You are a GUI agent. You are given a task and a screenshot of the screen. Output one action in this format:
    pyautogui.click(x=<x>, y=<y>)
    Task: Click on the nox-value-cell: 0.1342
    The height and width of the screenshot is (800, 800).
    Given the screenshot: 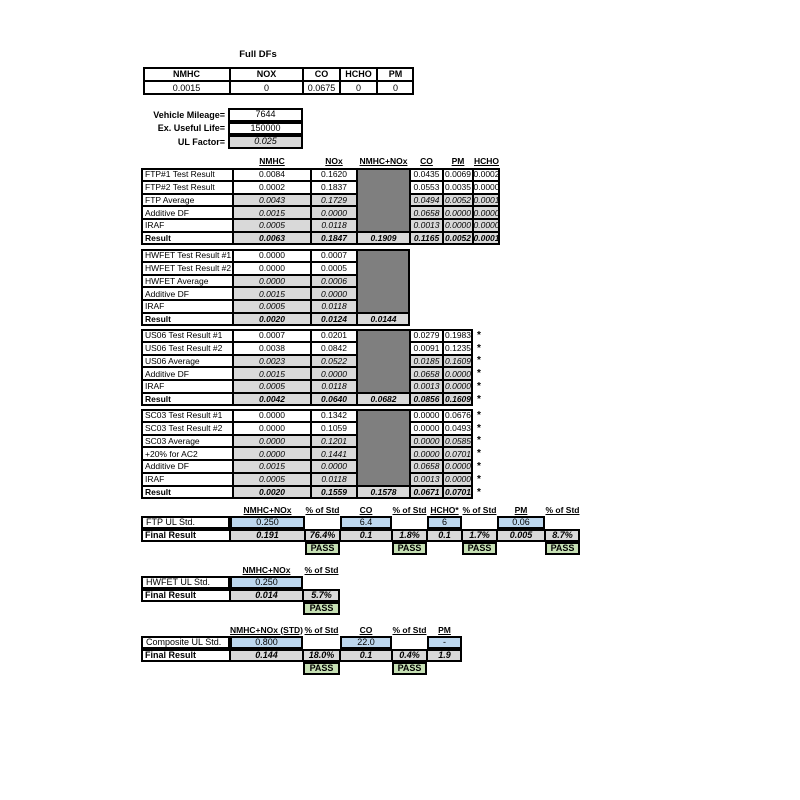 What is the action you would take?
    pyautogui.click(x=334, y=415)
    